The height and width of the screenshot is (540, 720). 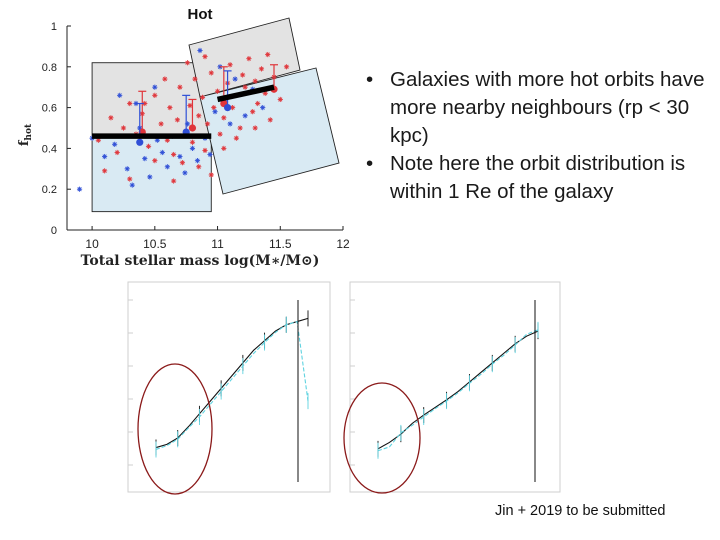 I want to click on y-tick-label: 0, so click(x=54, y=231).